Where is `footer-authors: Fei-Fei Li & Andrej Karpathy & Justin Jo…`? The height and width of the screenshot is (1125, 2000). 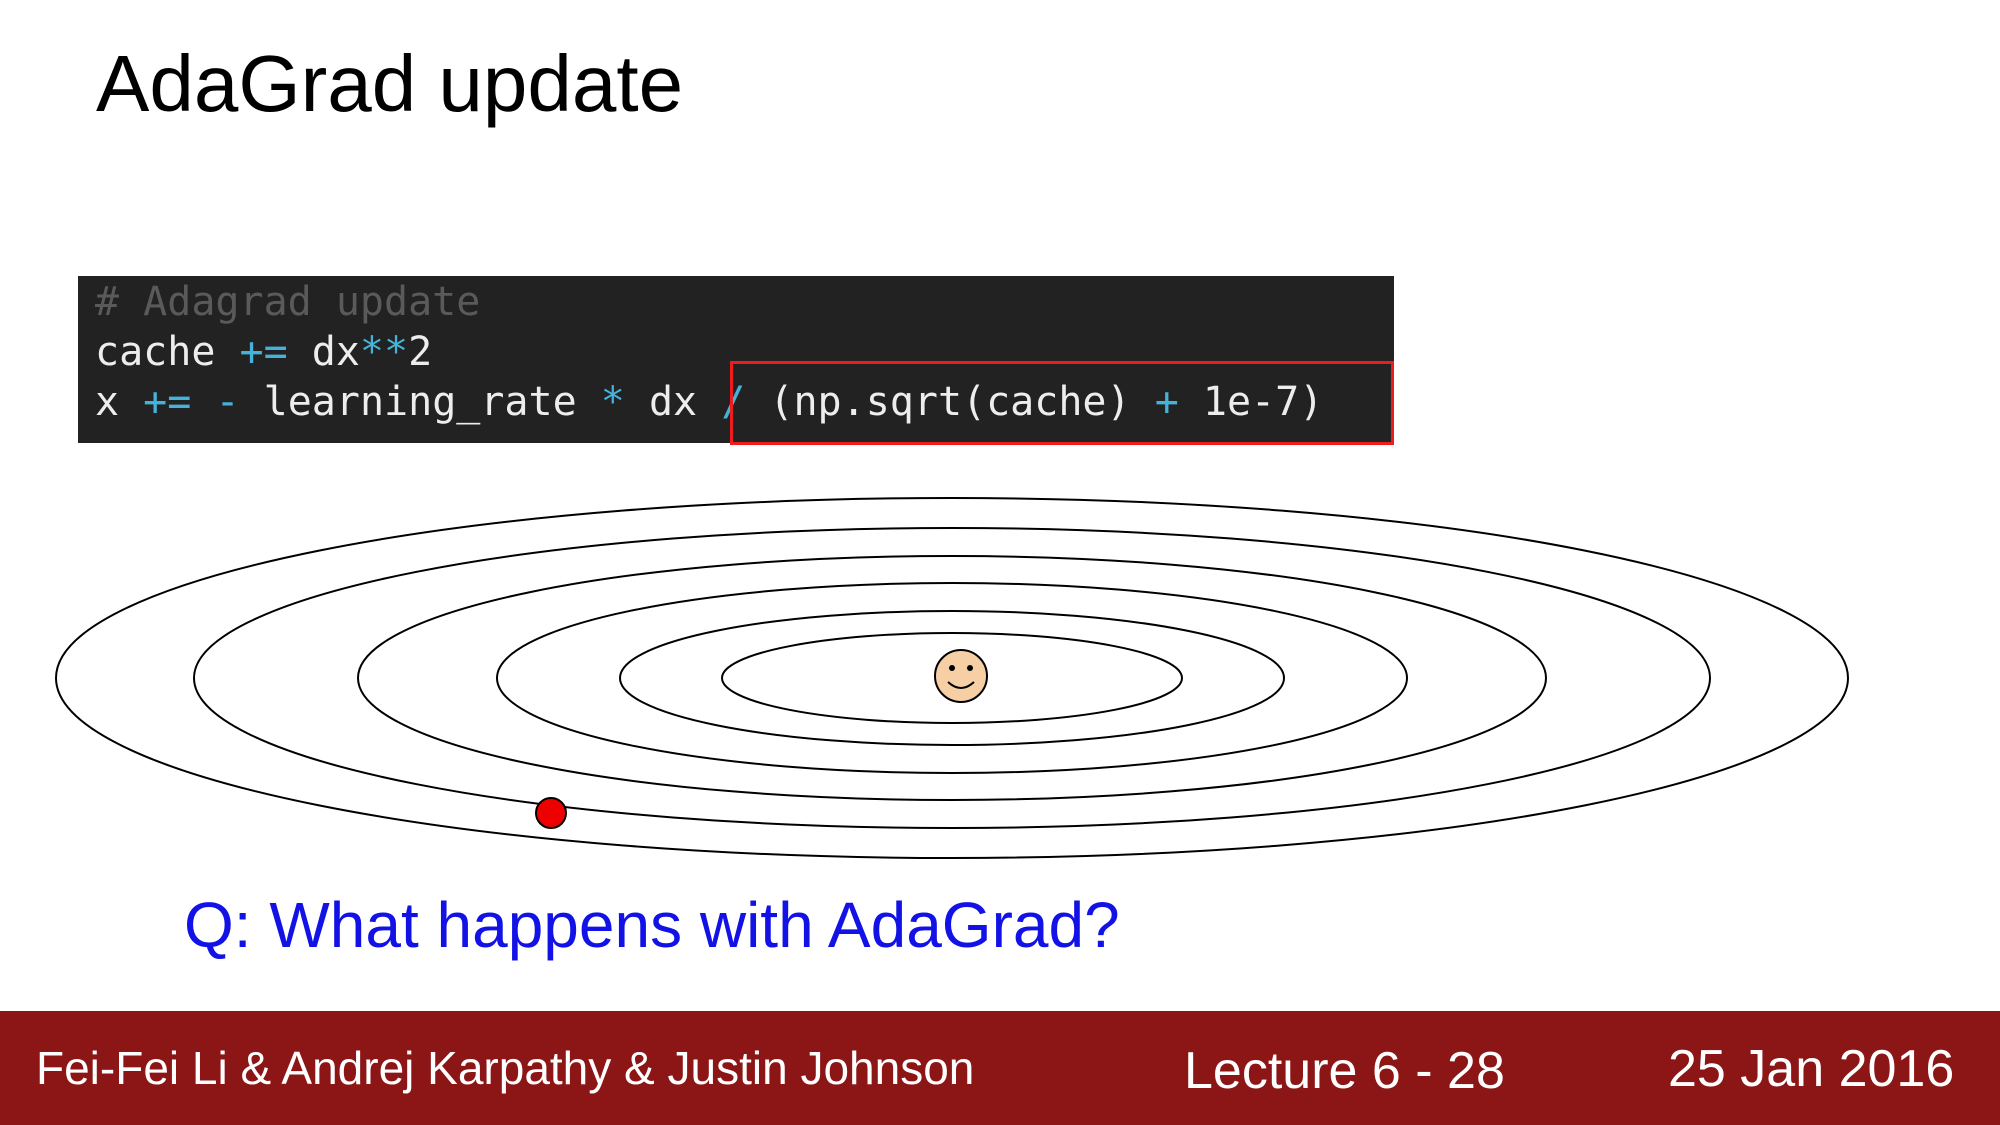
footer-authors: Fei-Fei Li & Andrej Karpathy & Justin Jo… is located at coordinates (505, 1068).